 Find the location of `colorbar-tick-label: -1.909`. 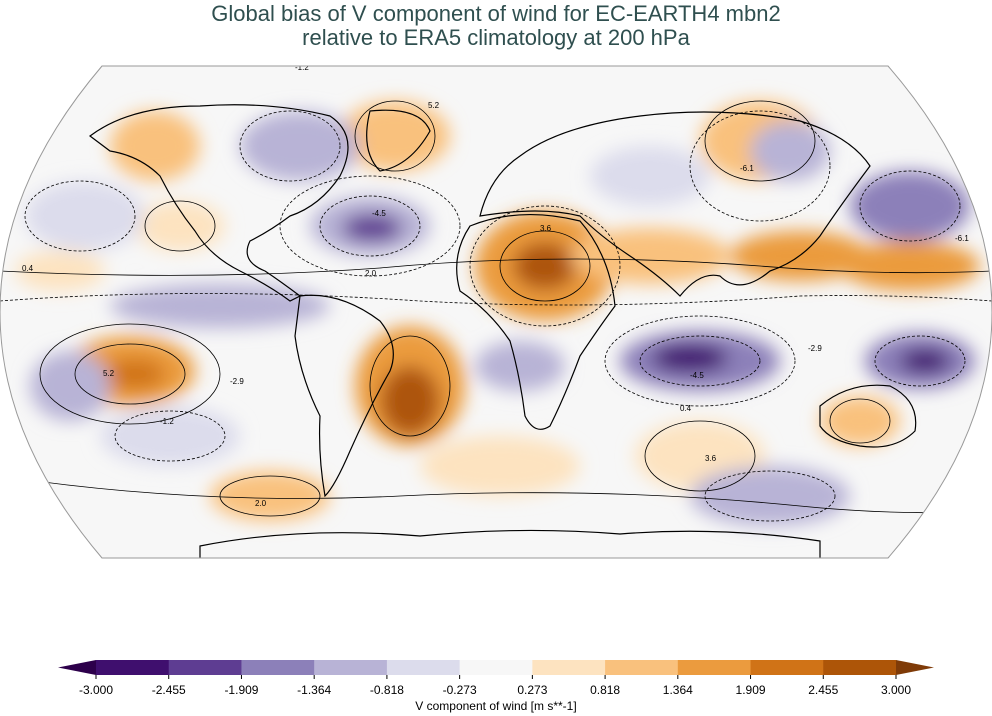

colorbar-tick-label: -1.909 is located at coordinates (241, 690).